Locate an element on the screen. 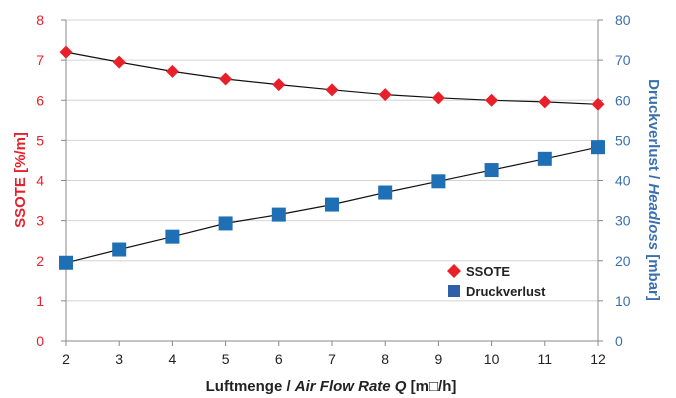 The width and height of the screenshot is (676, 398). y-right-tick-label: 40 is located at coordinates (623, 181).